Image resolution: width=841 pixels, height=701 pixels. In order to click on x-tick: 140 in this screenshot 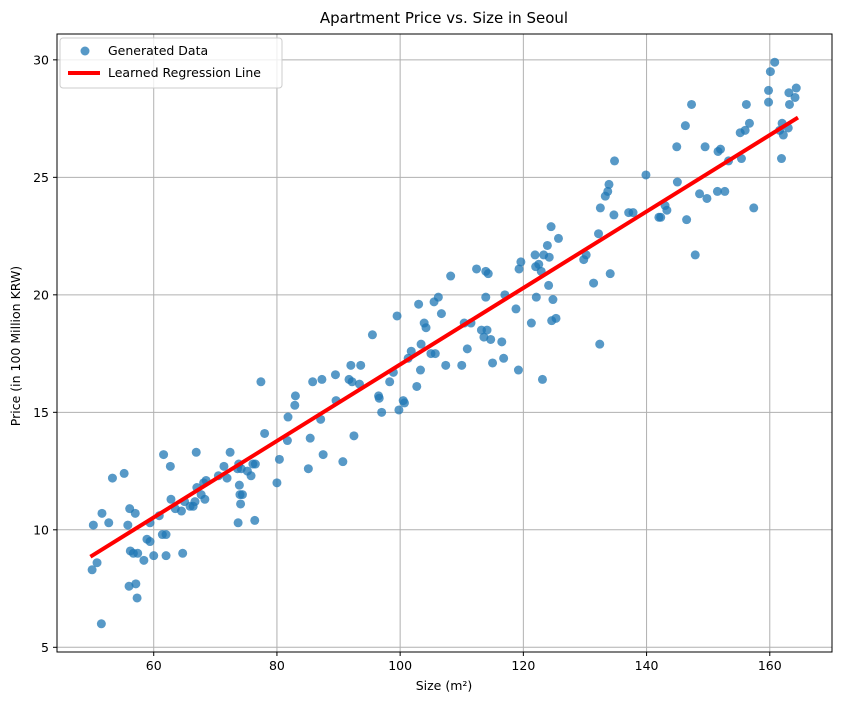, I will do `click(647, 662)`.